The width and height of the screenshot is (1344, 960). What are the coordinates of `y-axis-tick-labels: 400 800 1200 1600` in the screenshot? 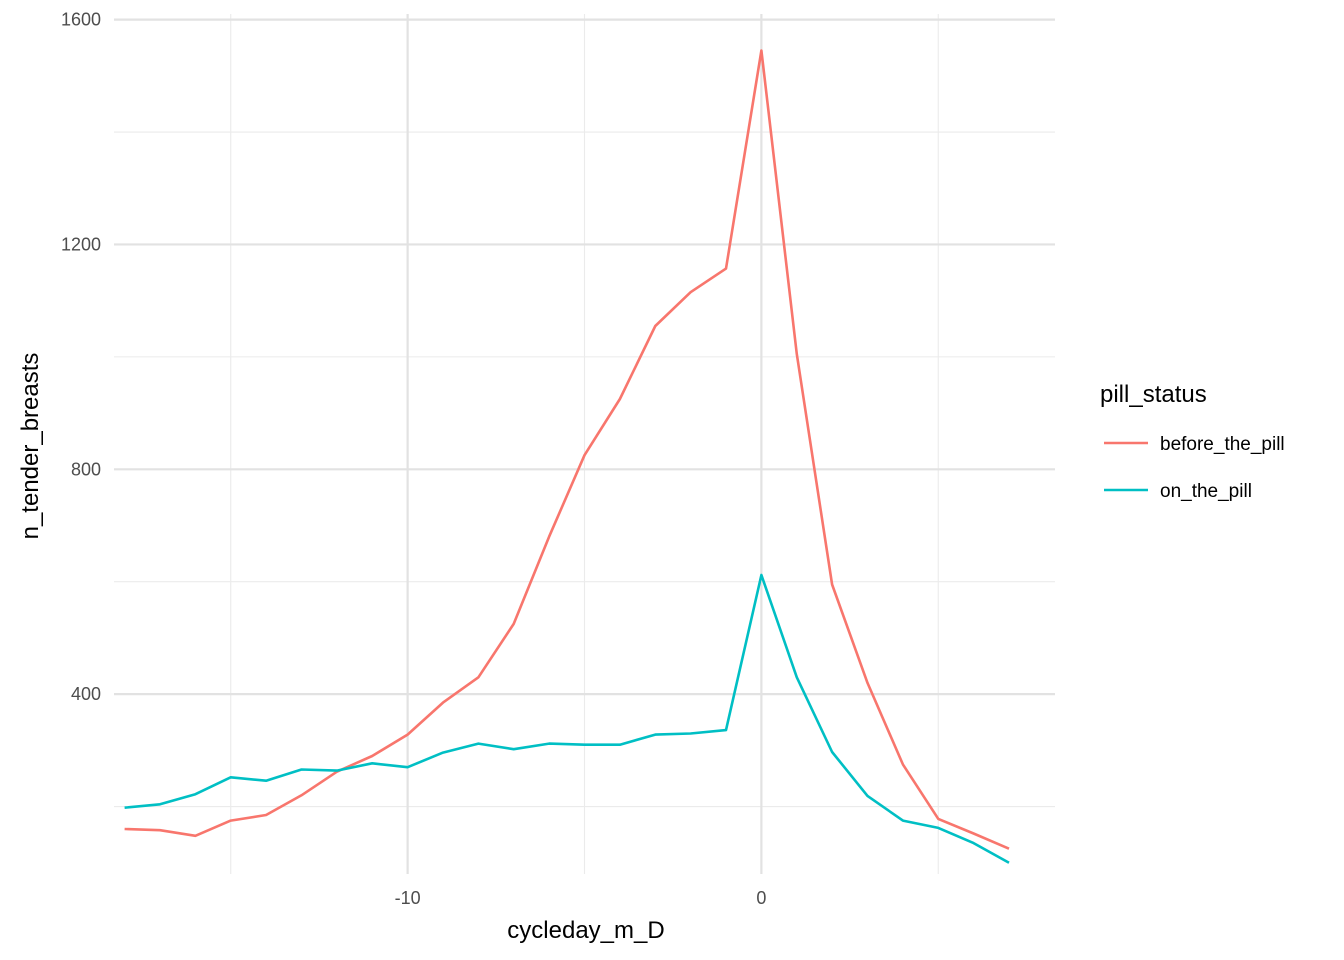 It's located at (81, 357).